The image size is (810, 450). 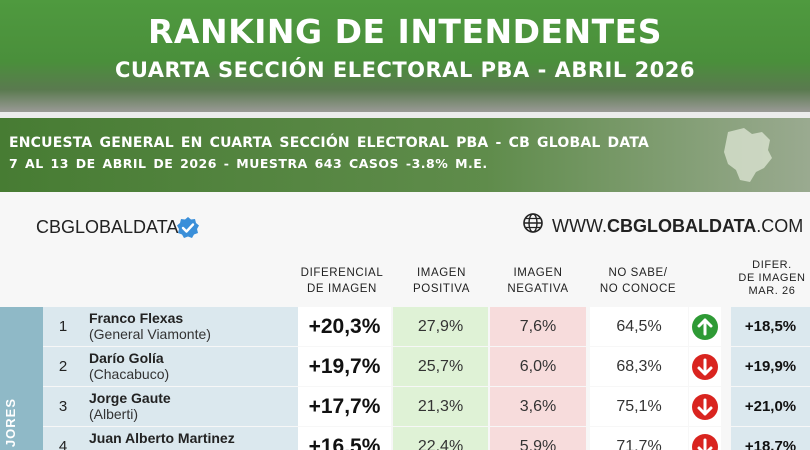 I want to click on rank-cell: 2, so click(x=63, y=366).